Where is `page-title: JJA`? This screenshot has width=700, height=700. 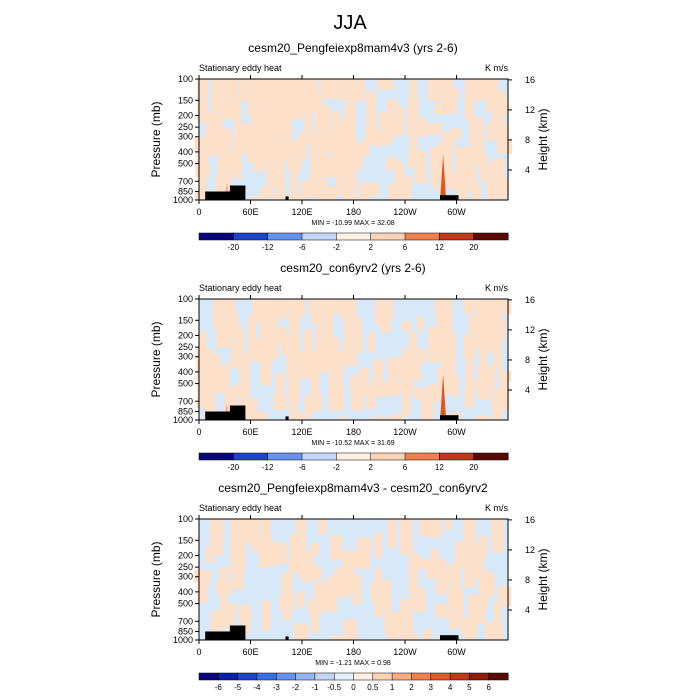 page-title: JJA is located at coordinates (350, 23).